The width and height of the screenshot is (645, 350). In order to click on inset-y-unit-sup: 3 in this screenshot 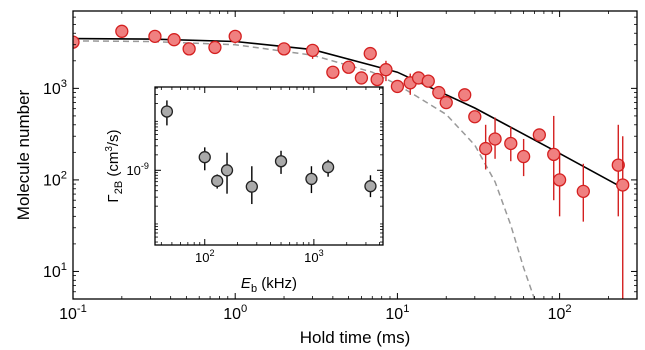, I will do `click(109, 149)`.